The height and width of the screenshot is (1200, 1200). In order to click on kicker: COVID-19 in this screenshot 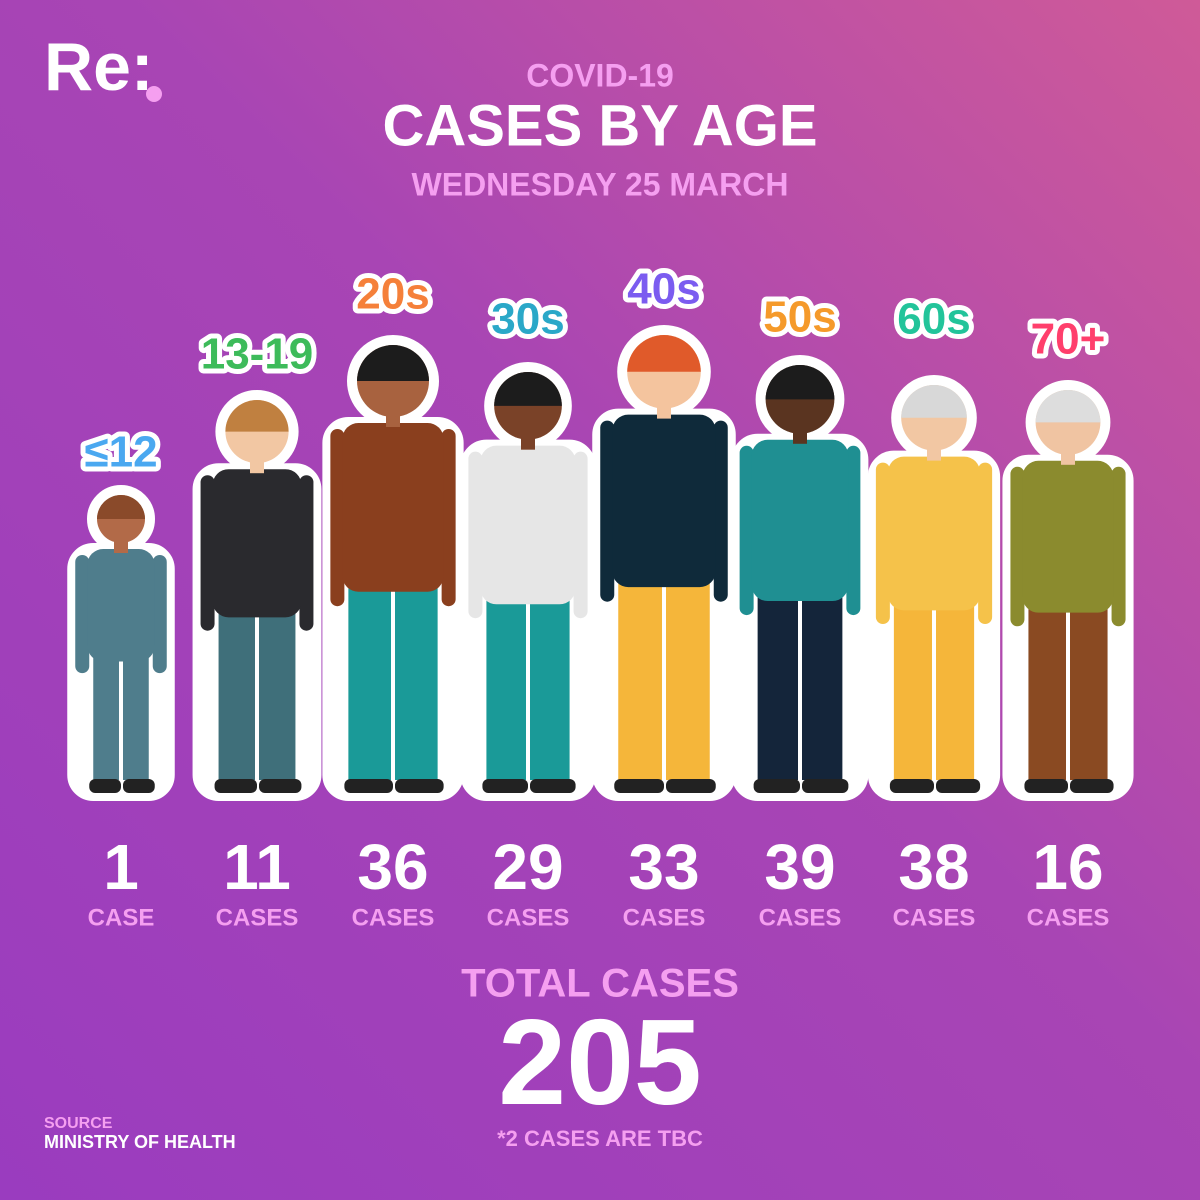, I will do `click(600, 75)`.